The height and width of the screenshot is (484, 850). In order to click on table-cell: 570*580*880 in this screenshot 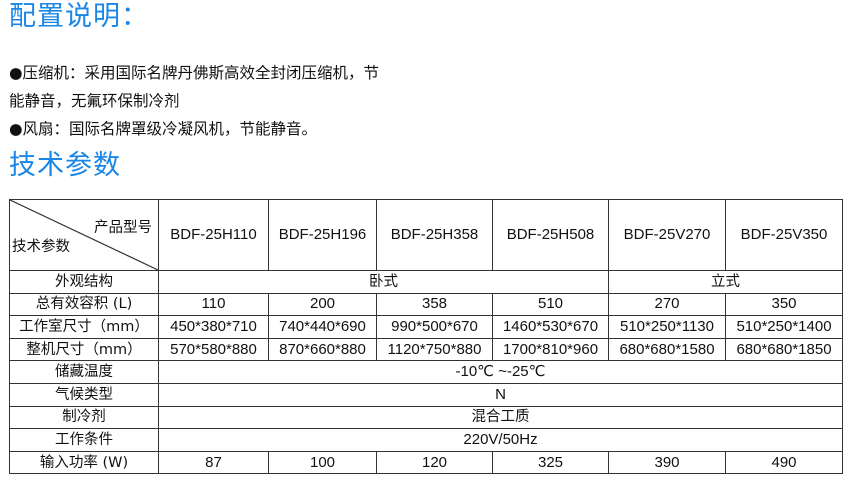, I will do `click(213, 349)`.